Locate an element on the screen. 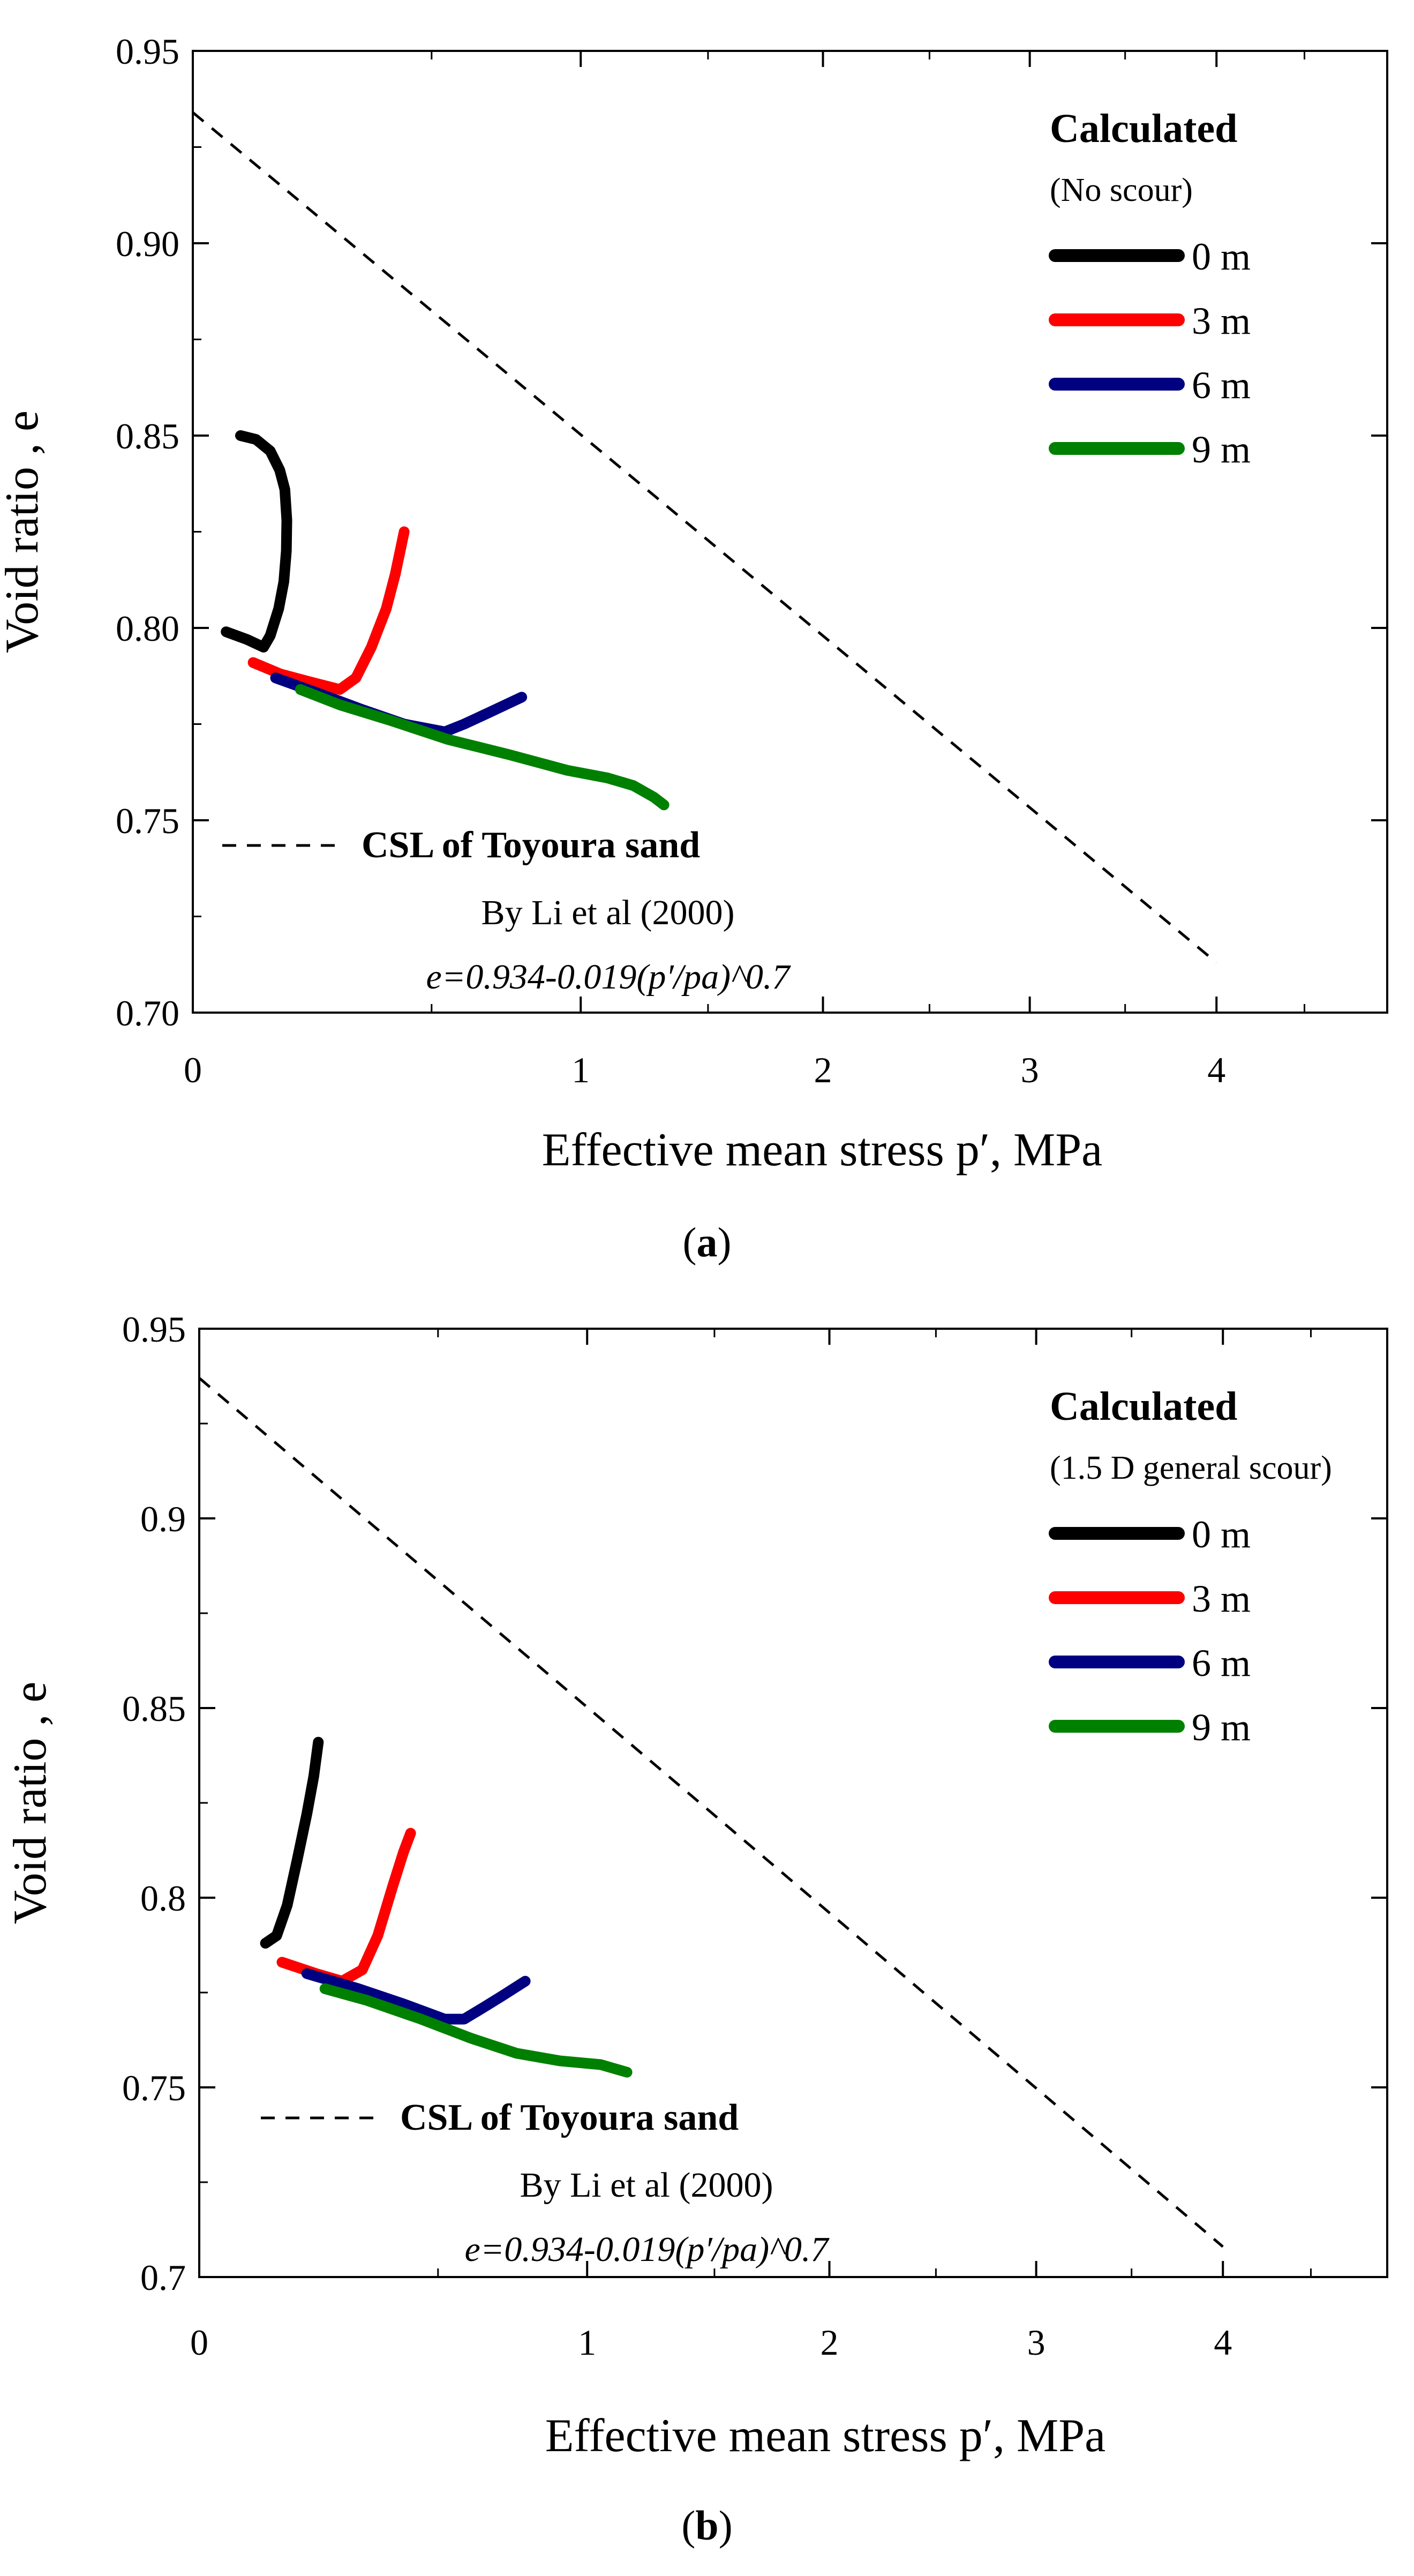  panel-label: (b) is located at coordinates (707, 2525).